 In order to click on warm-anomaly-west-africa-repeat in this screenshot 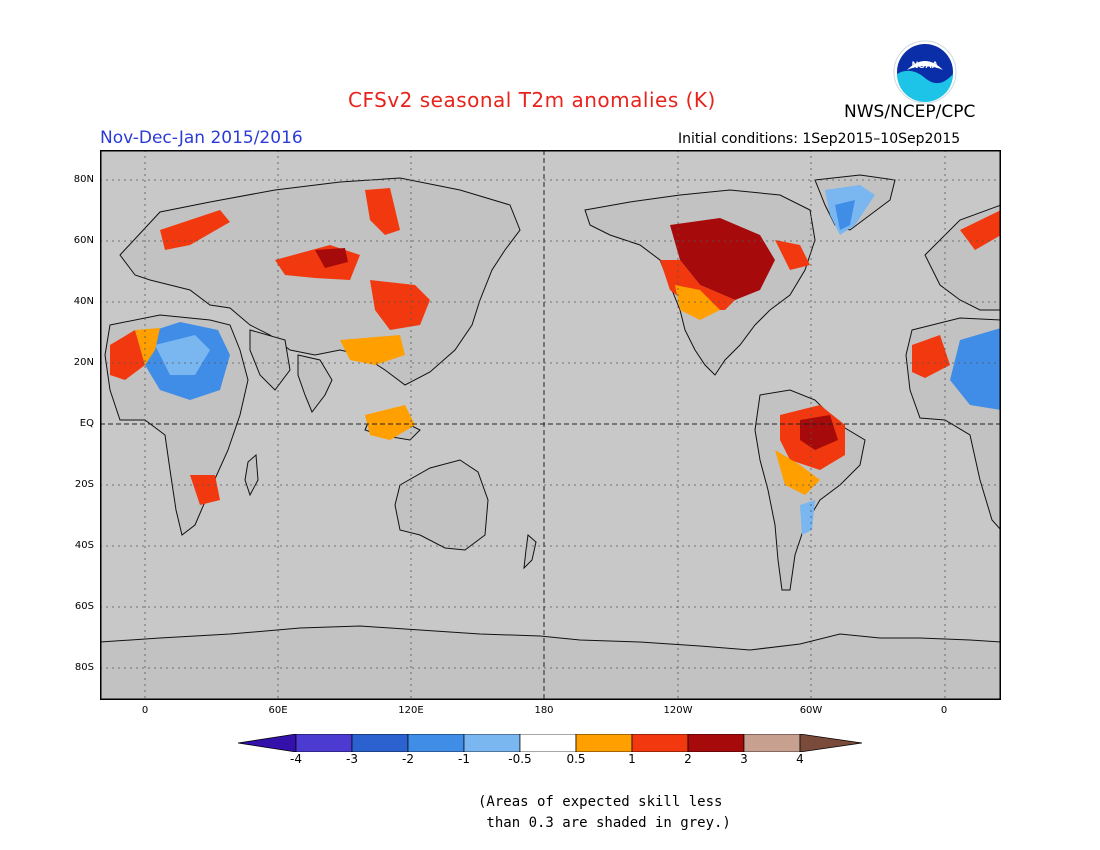, I will do `click(931, 356)`.